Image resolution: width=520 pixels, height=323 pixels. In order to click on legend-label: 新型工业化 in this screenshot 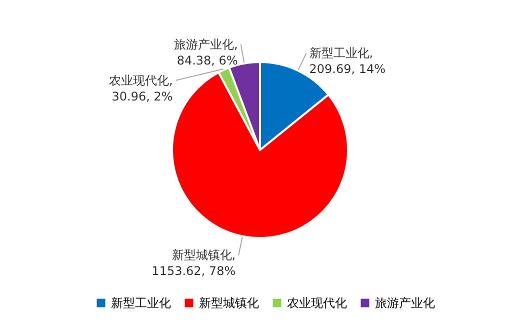, I will do `click(141, 303)`.